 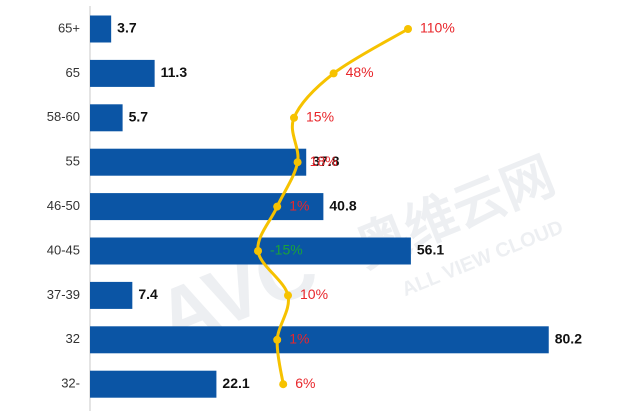 I want to click on bar-value-label: 11.3, so click(x=174, y=72).